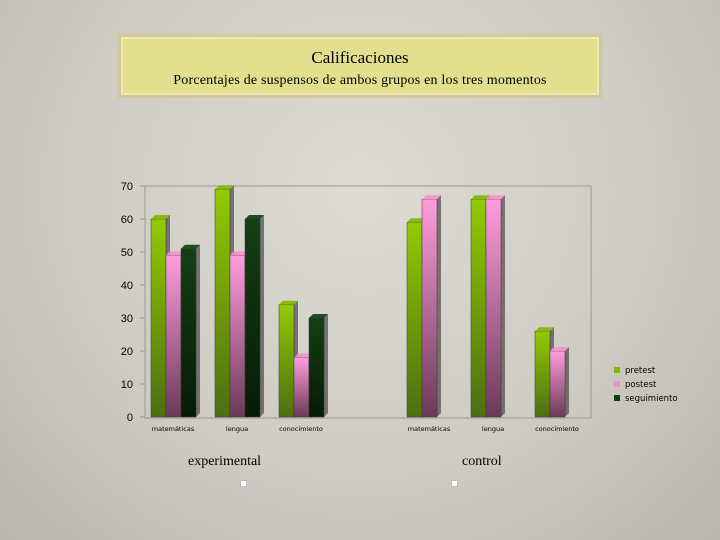 Image resolution: width=720 pixels, height=540 pixels. Describe the element at coordinates (127, 286) in the screenshot. I see `y-tick-label: 40` at that location.